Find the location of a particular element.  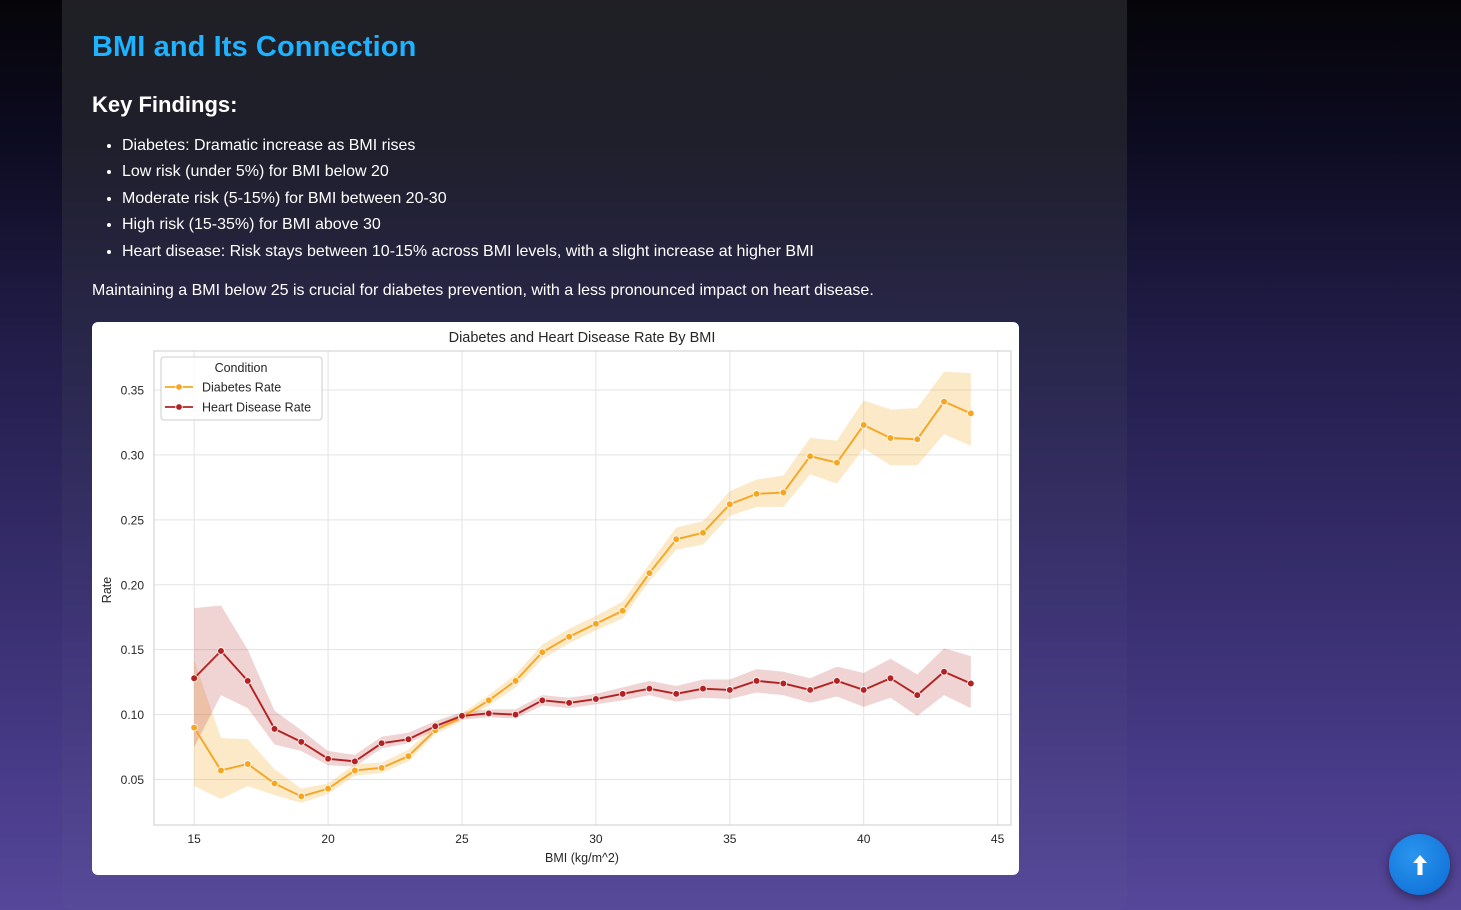

legend-entry-diabetes: Diabetes Rate is located at coordinates (223, 388).